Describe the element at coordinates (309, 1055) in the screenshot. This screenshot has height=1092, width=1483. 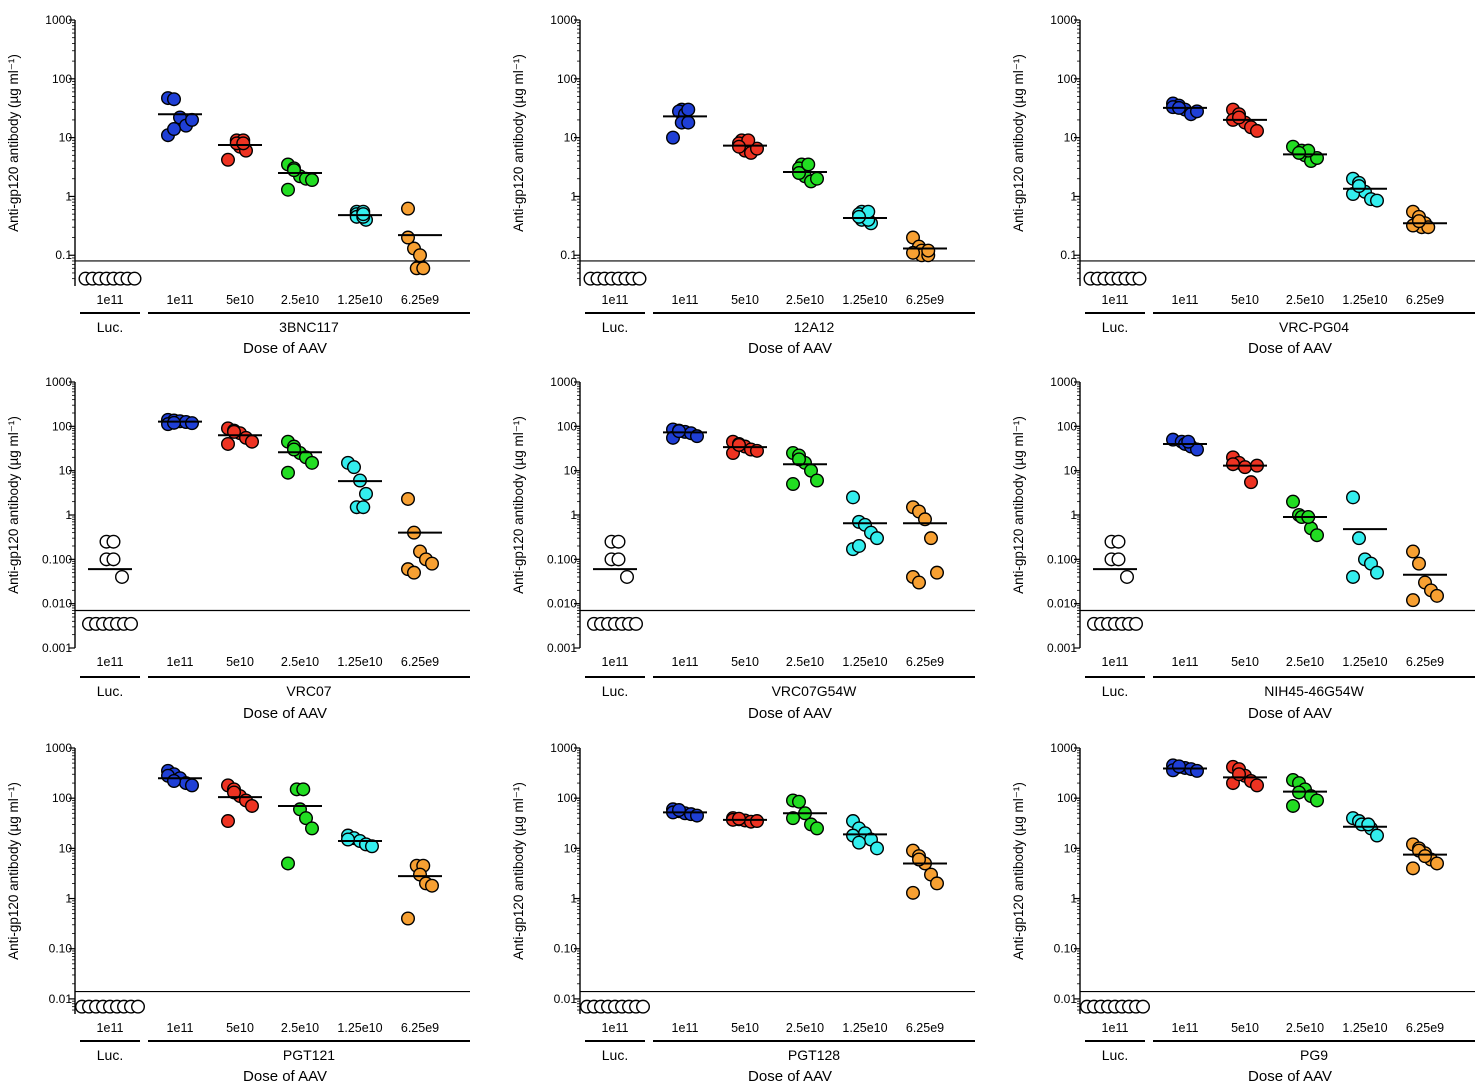
I see `group-label: PGT121` at that location.